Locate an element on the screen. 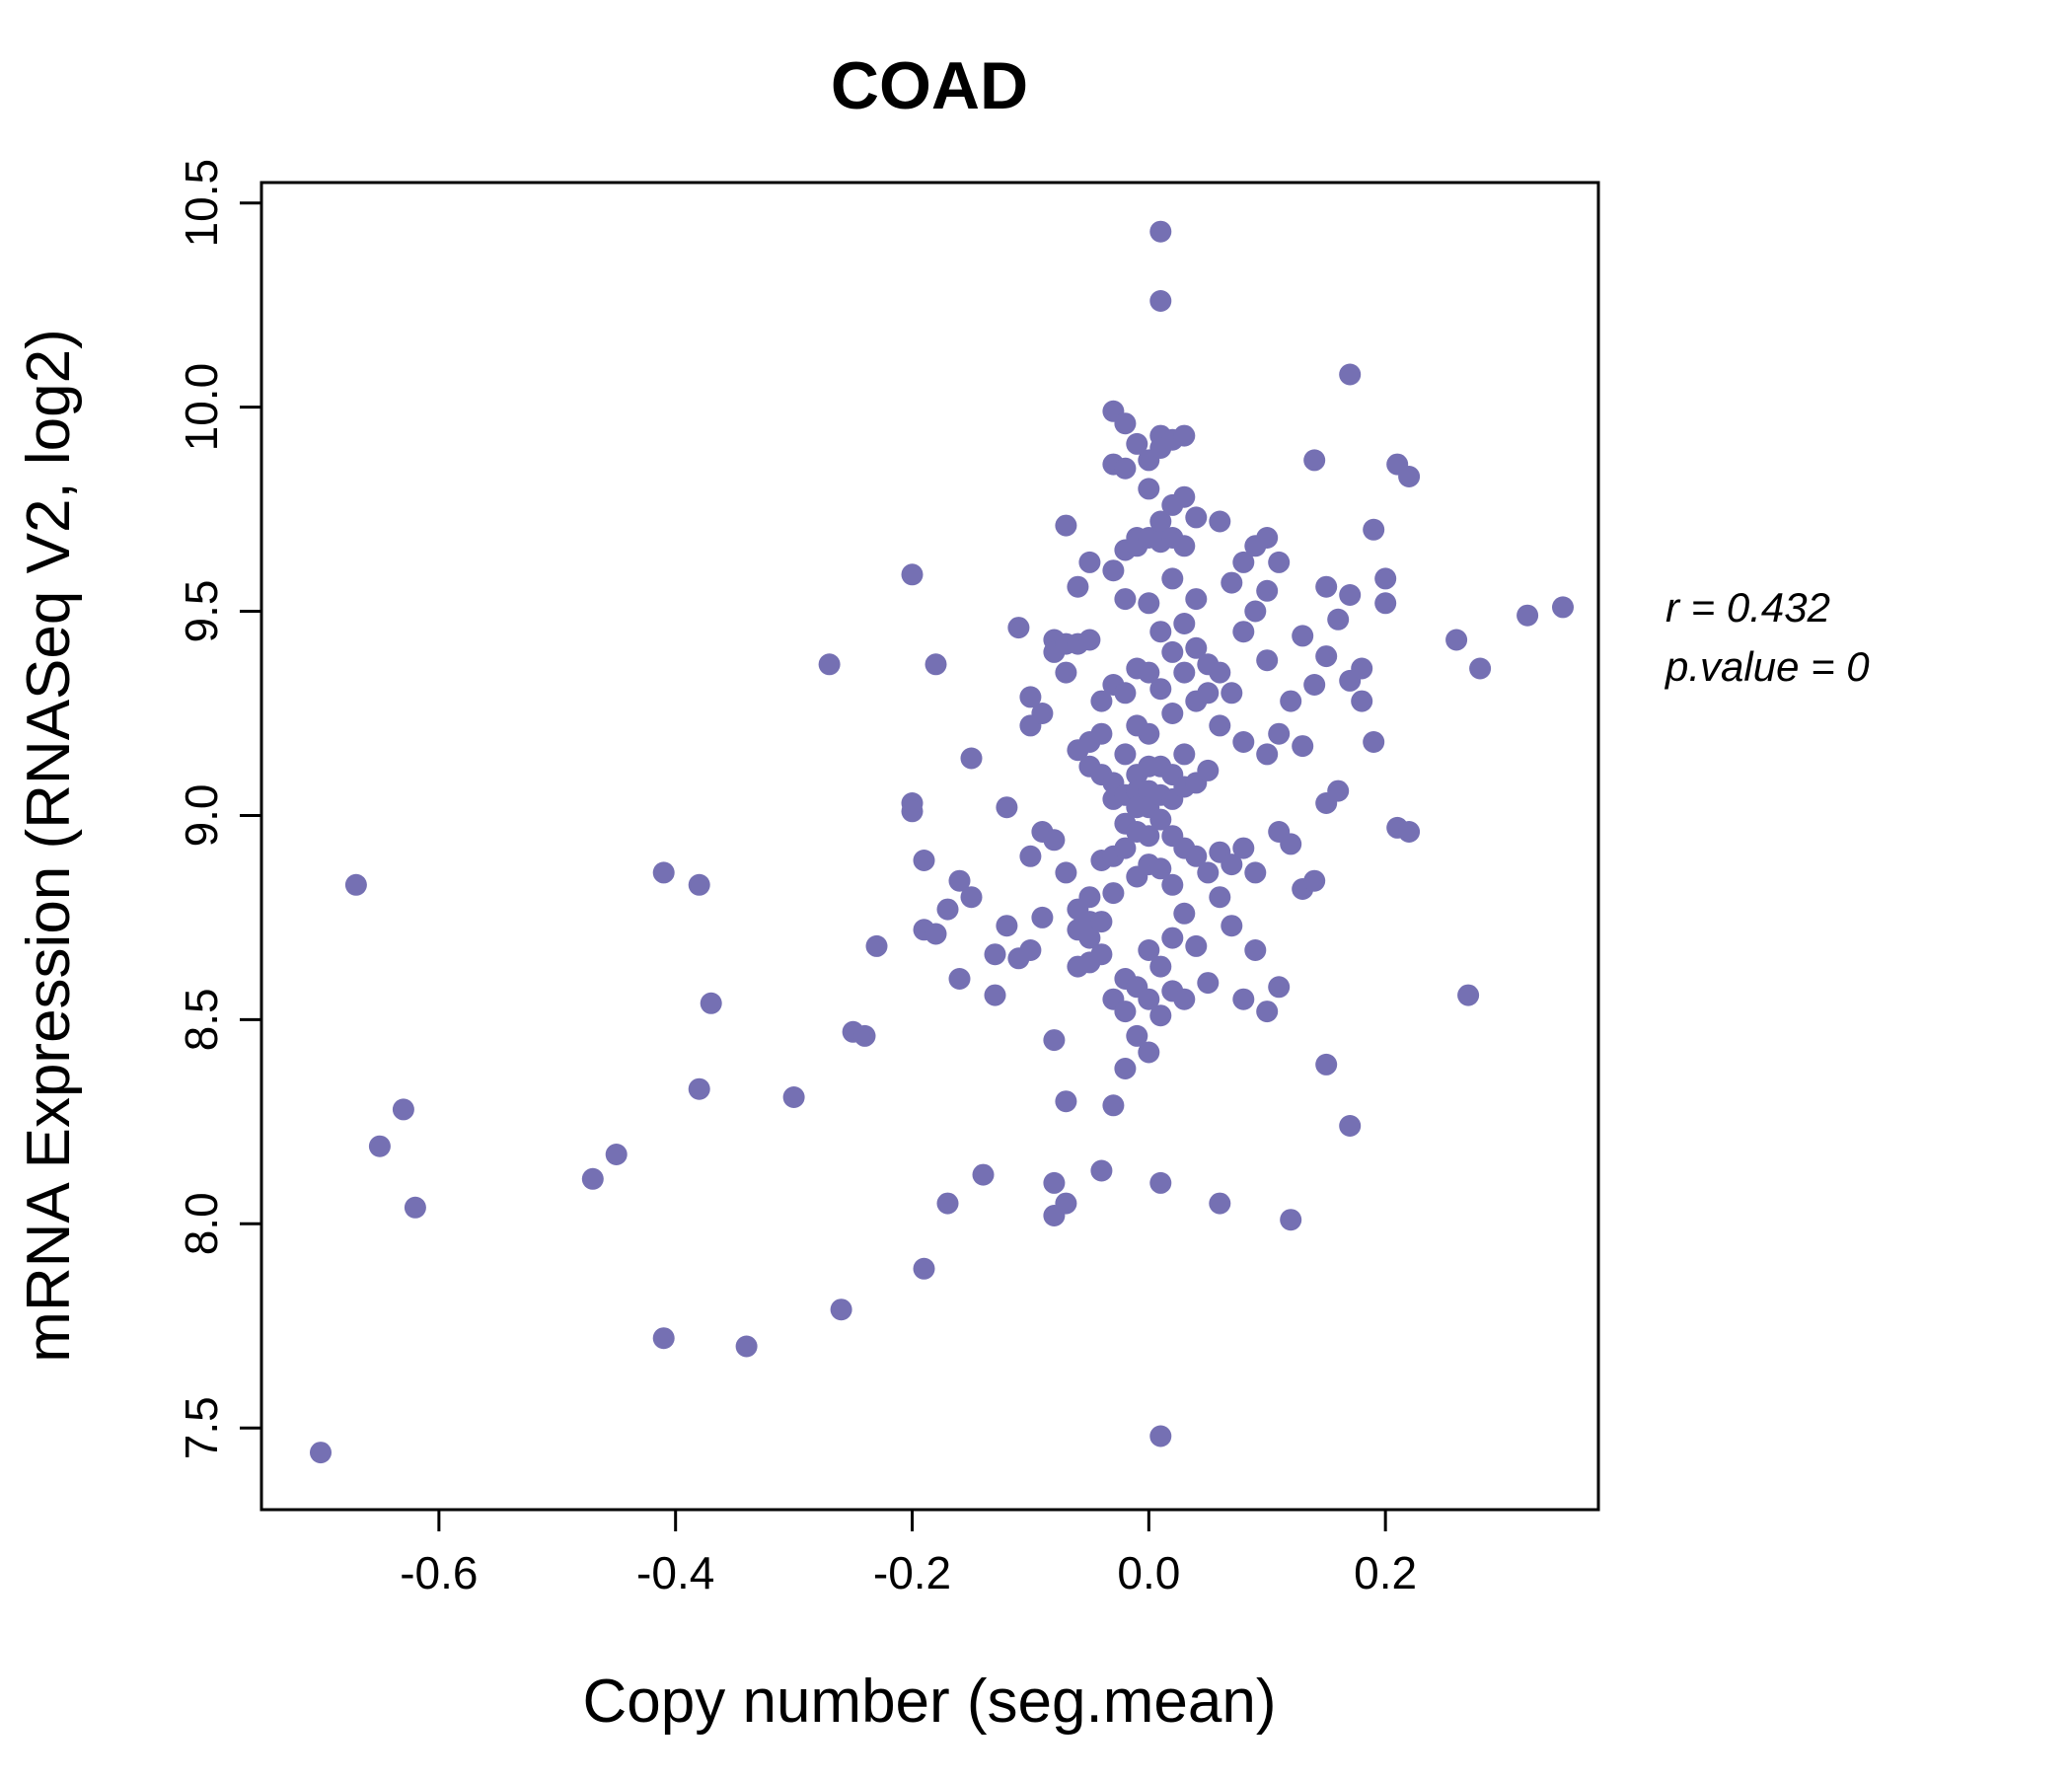 This screenshot has height=1781, width=2072. x-tick-label: -0.4 is located at coordinates (675, 1572).